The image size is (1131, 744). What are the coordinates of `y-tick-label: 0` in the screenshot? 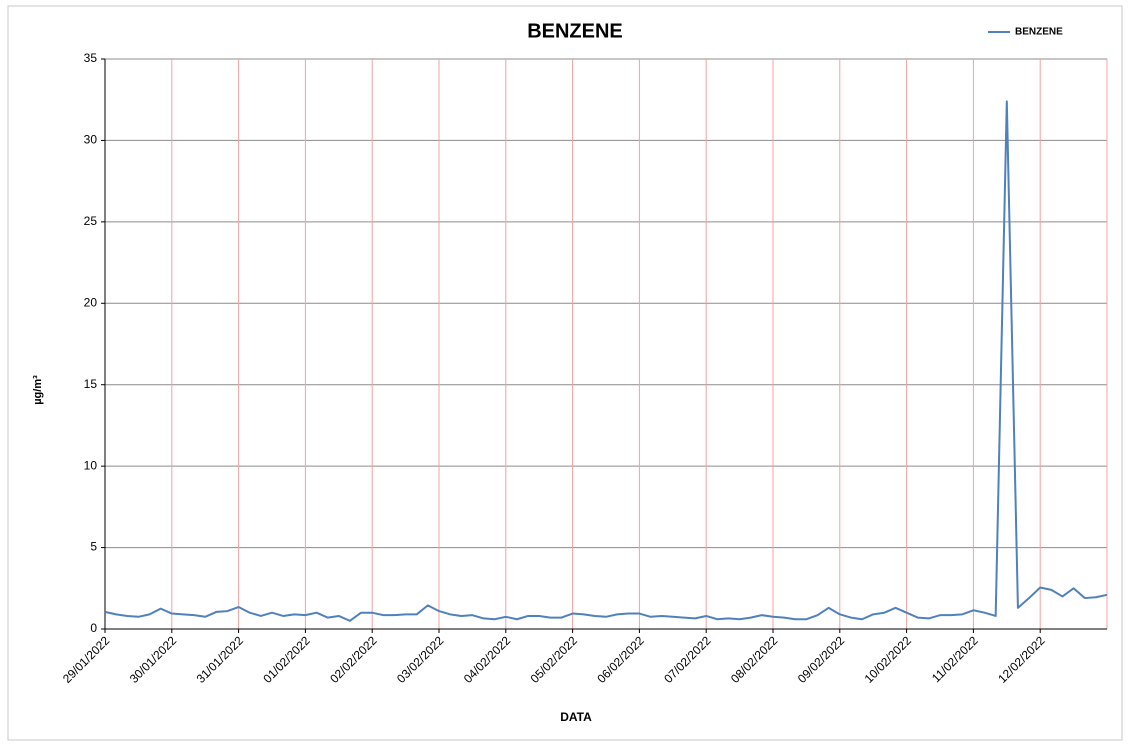 It's located at (93, 628).